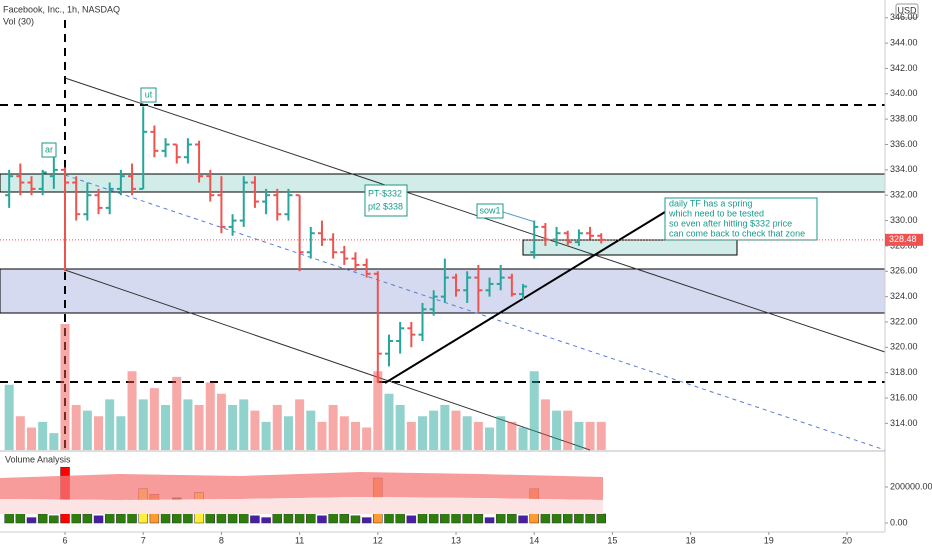  I want to click on annotation: so even after hitting $332 price, so click(730, 223).